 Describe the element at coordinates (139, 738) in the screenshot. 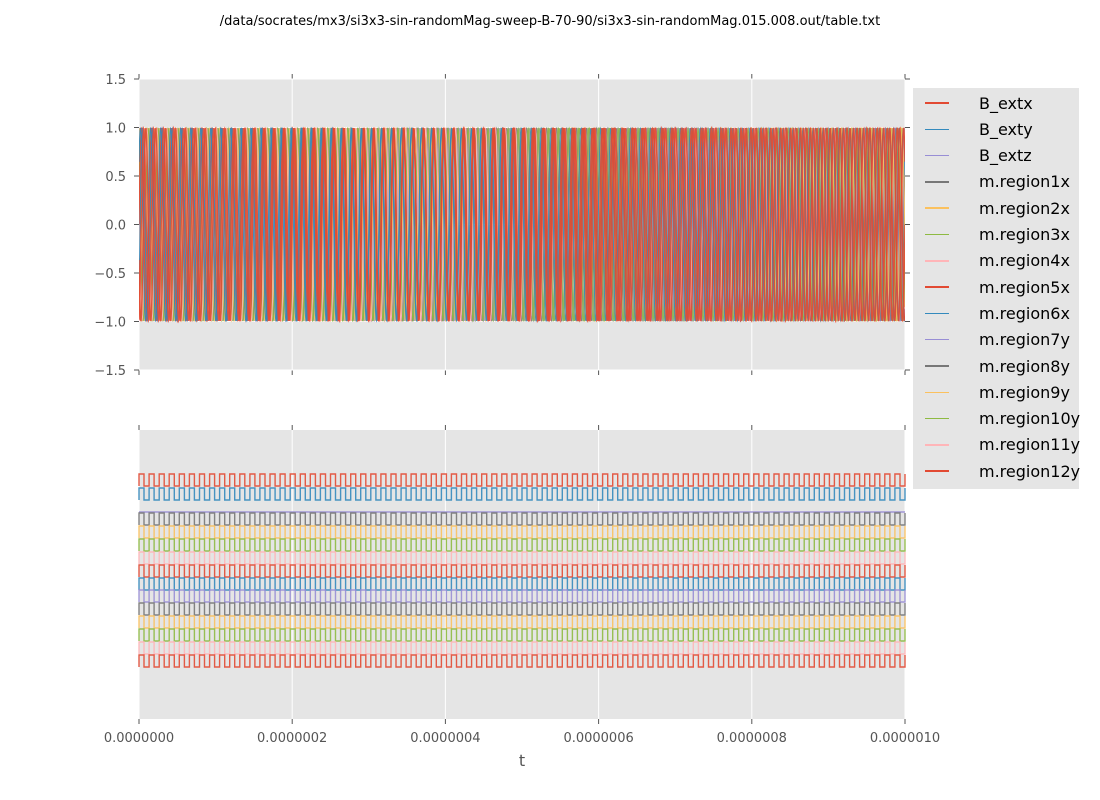

I see `x-tick-label: 0.0000000` at that location.